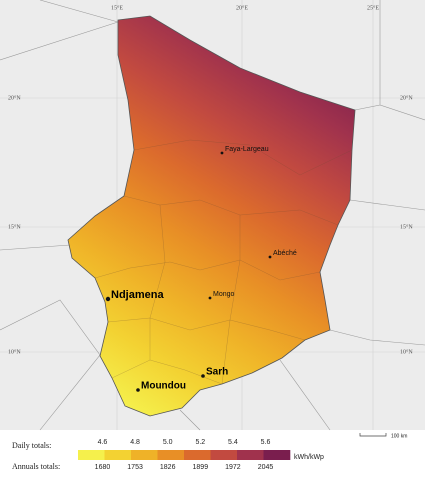 Image resolution: width=425 pixels, height=485 pixels. What do you see at coordinates (103, 442) in the screenshot?
I see `legend-daily-tick: 4.6` at bounding box center [103, 442].